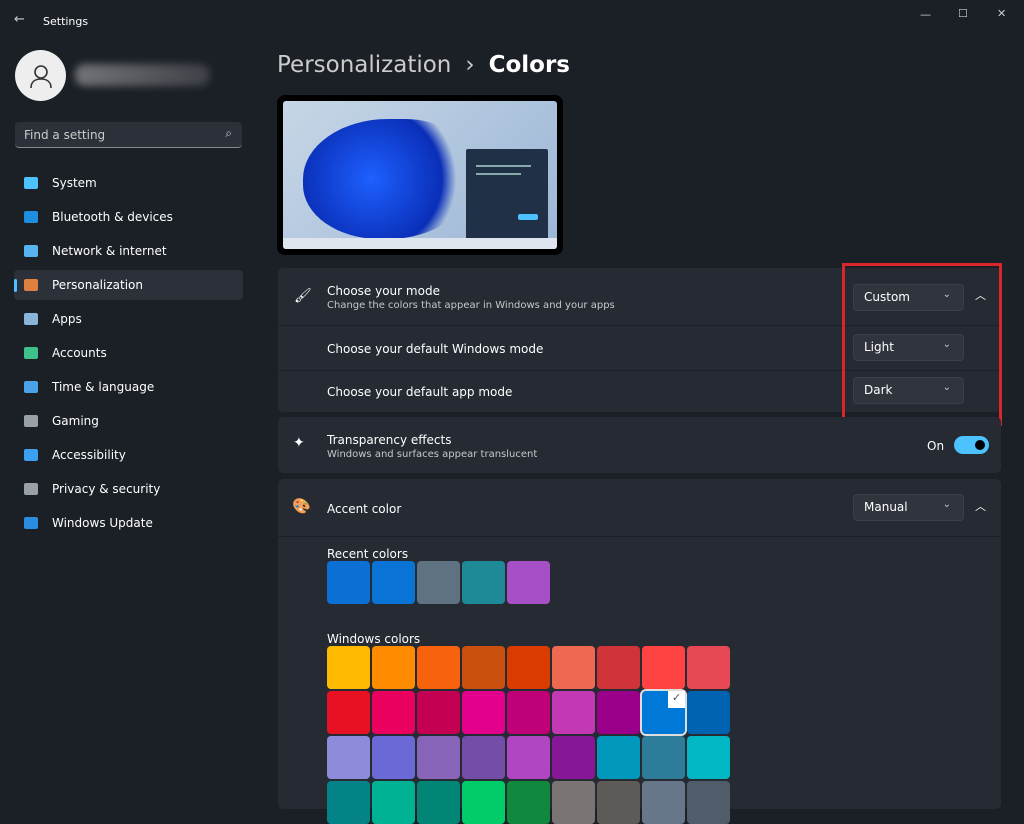  What do you see at coordinates (142, 75) in the screenshot?
I see `blurred-username` at bounding box center [142, 75].